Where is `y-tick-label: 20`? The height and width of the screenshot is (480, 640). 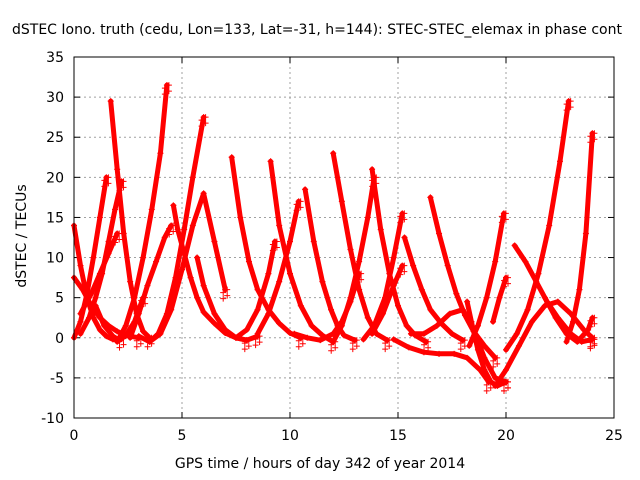
y-tick-label: 20 is located at coordinates (55, 178).